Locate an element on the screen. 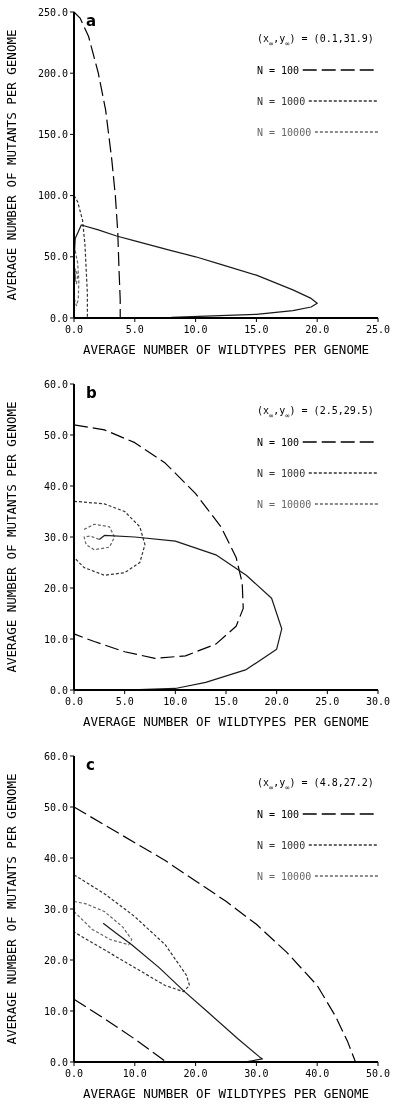 This screenshot has width=396, height=1116. y-tick-label: 150.0 is located at coordinates (52, 134).